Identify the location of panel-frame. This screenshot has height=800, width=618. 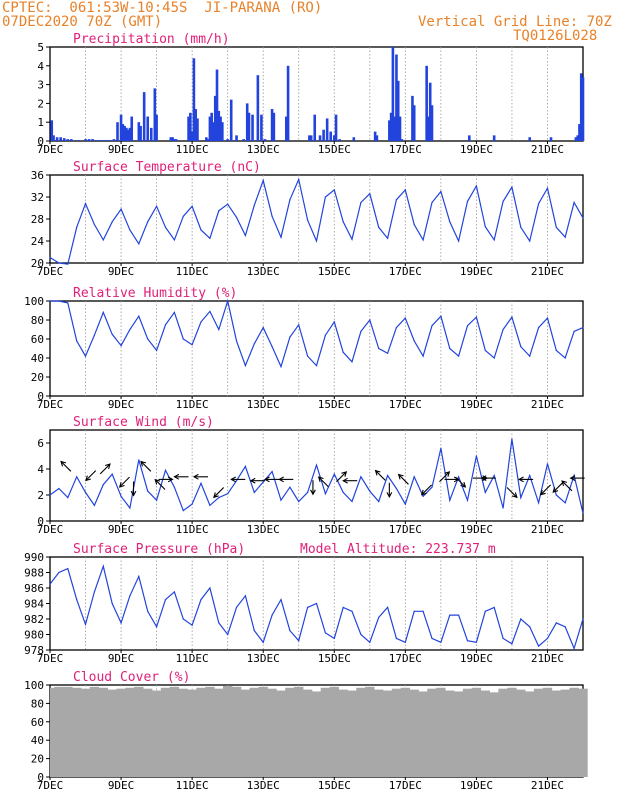
(316, 475).